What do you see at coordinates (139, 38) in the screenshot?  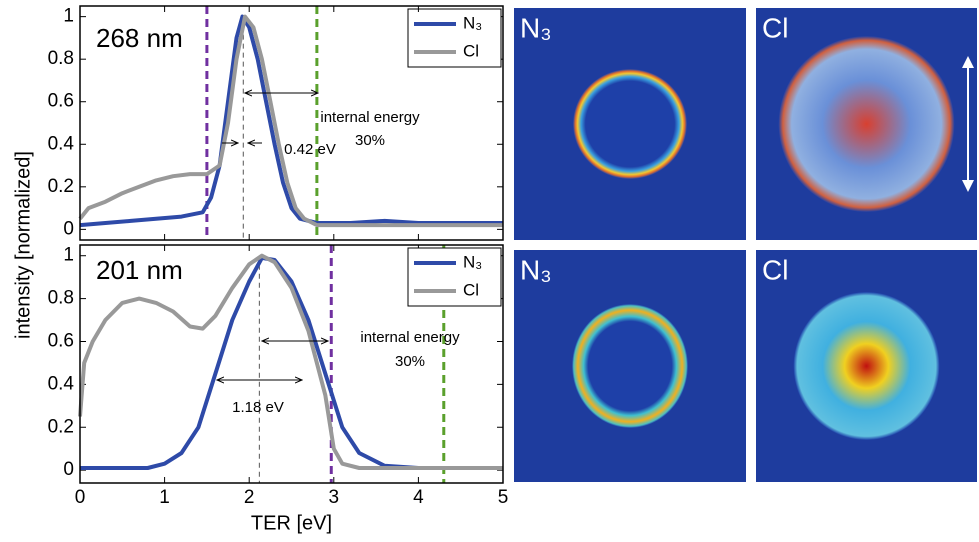 I see `annotation: 268 nm` at bounding box center [139, 38].